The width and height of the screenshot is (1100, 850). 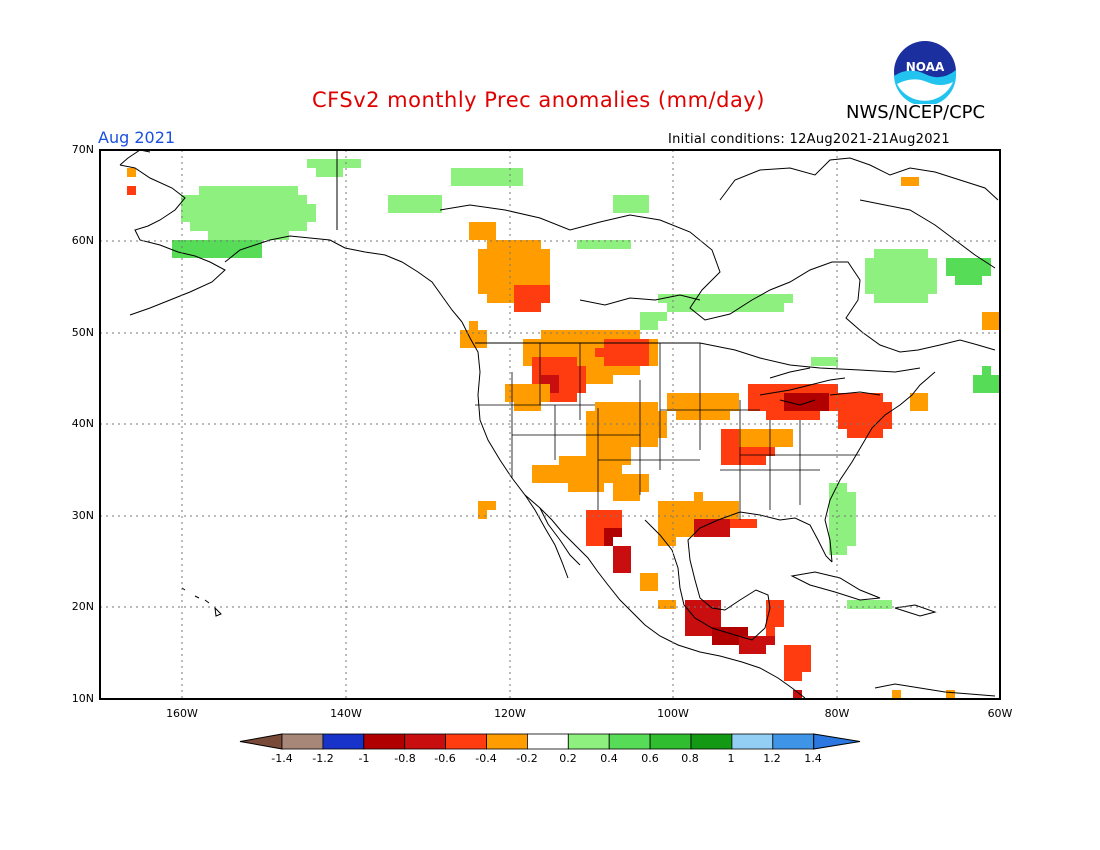 I want to click on colorbar-label: 1.2, so click(x=772, y=758).